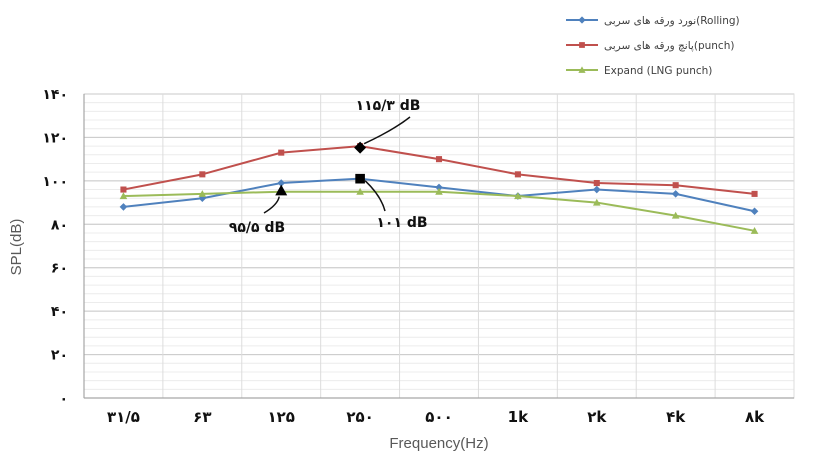 The width and height of the screenshot is (814, 454). I want to click on y-tick-label: ۱۲۰, so click(55, 138).